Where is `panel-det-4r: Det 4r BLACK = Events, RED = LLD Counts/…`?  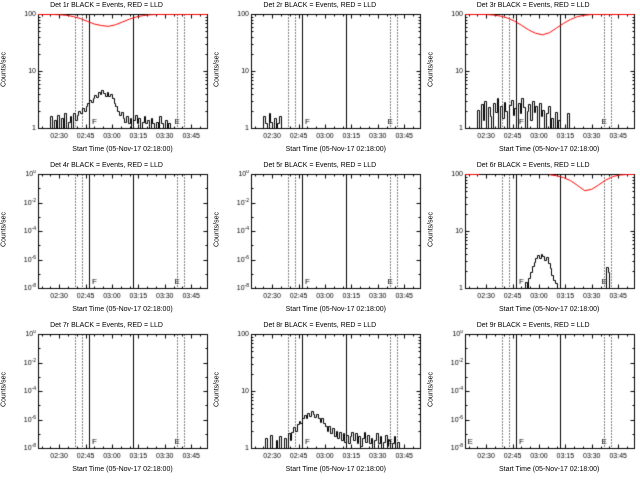 panel-det-4r: Det 4r BLACK = Events, RED = LLD Counts/… is located at coordinates (106, 240).